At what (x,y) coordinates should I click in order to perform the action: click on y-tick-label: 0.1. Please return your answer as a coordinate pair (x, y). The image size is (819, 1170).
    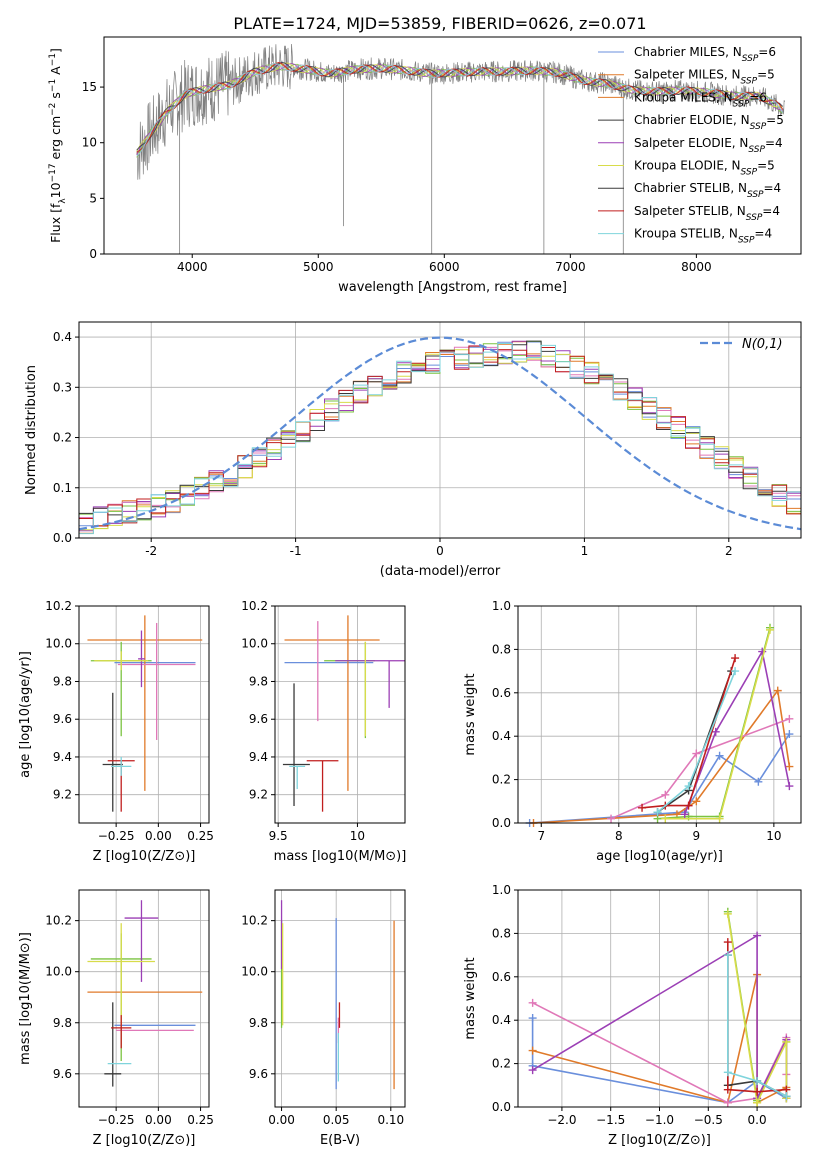
    Looking at the image, I should click on (62, 488).